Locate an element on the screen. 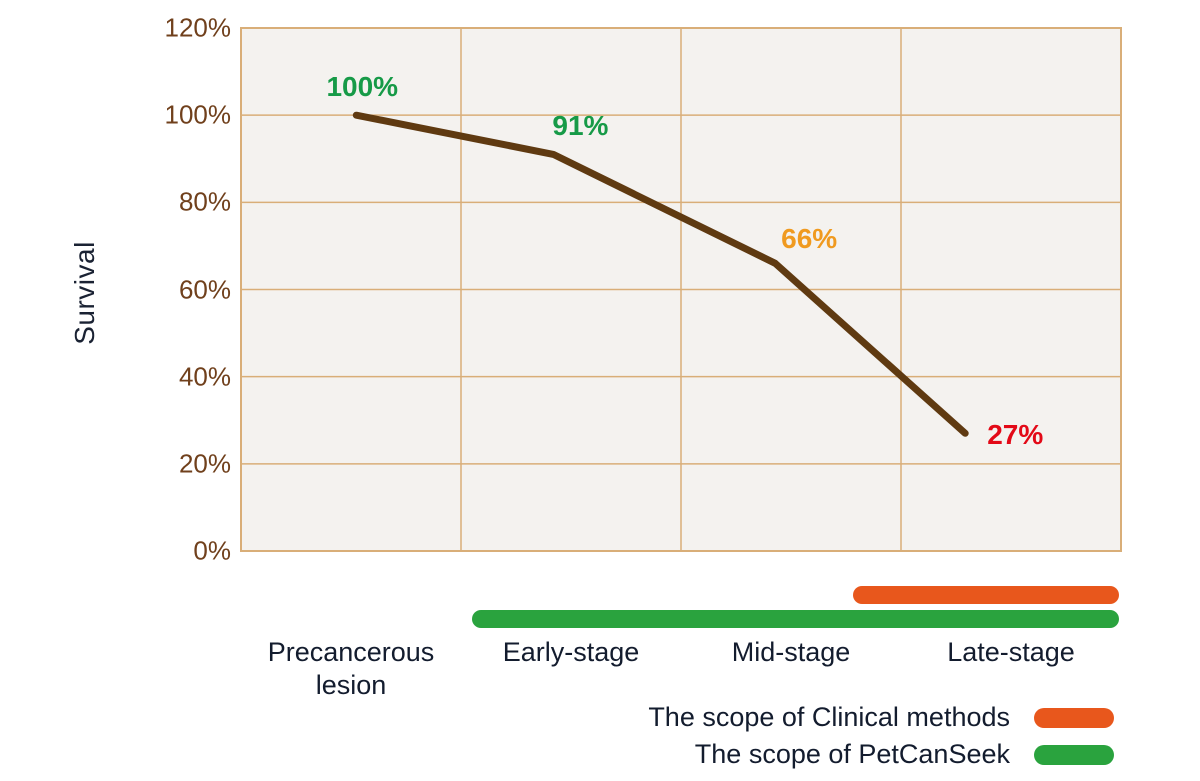 The image size is (1200, 781). legend-row: The scope of Clinical methods is located at coordinates (881, 717).